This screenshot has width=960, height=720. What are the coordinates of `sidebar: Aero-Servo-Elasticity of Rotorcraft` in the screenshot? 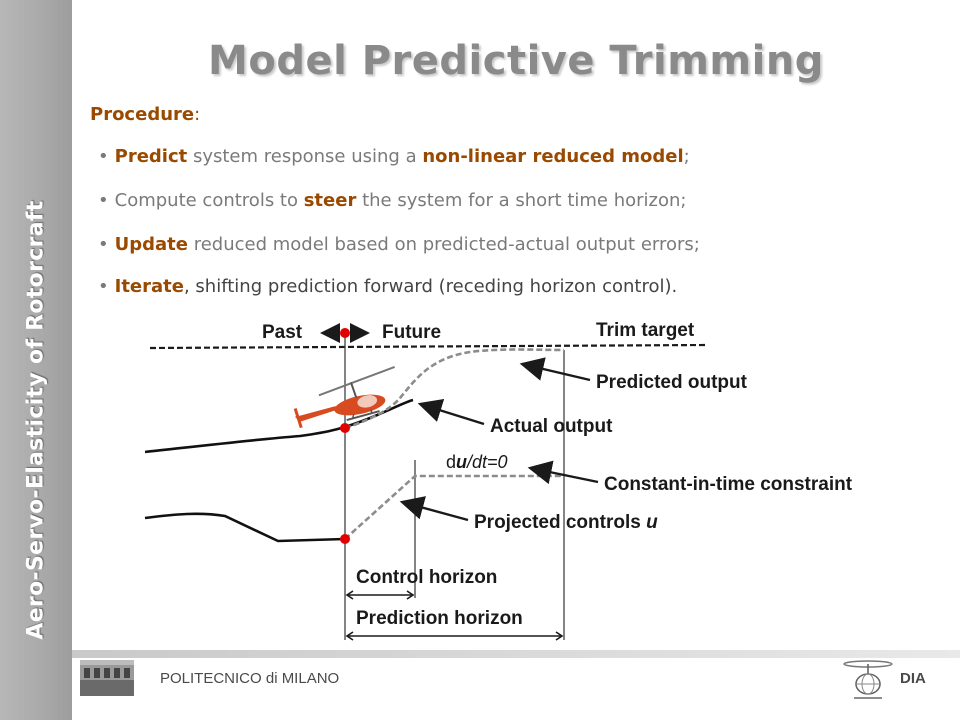 It's located at (36, 360).